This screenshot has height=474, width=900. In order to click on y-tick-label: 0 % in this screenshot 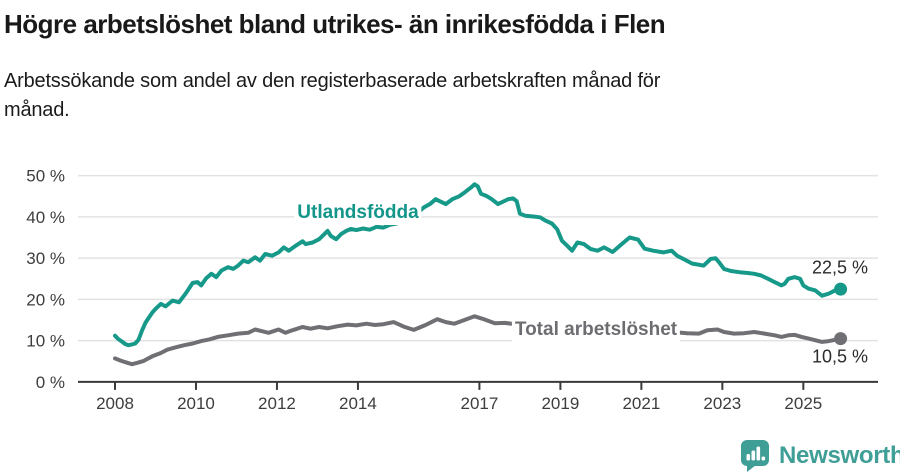, I will do `click(50, 382)`.